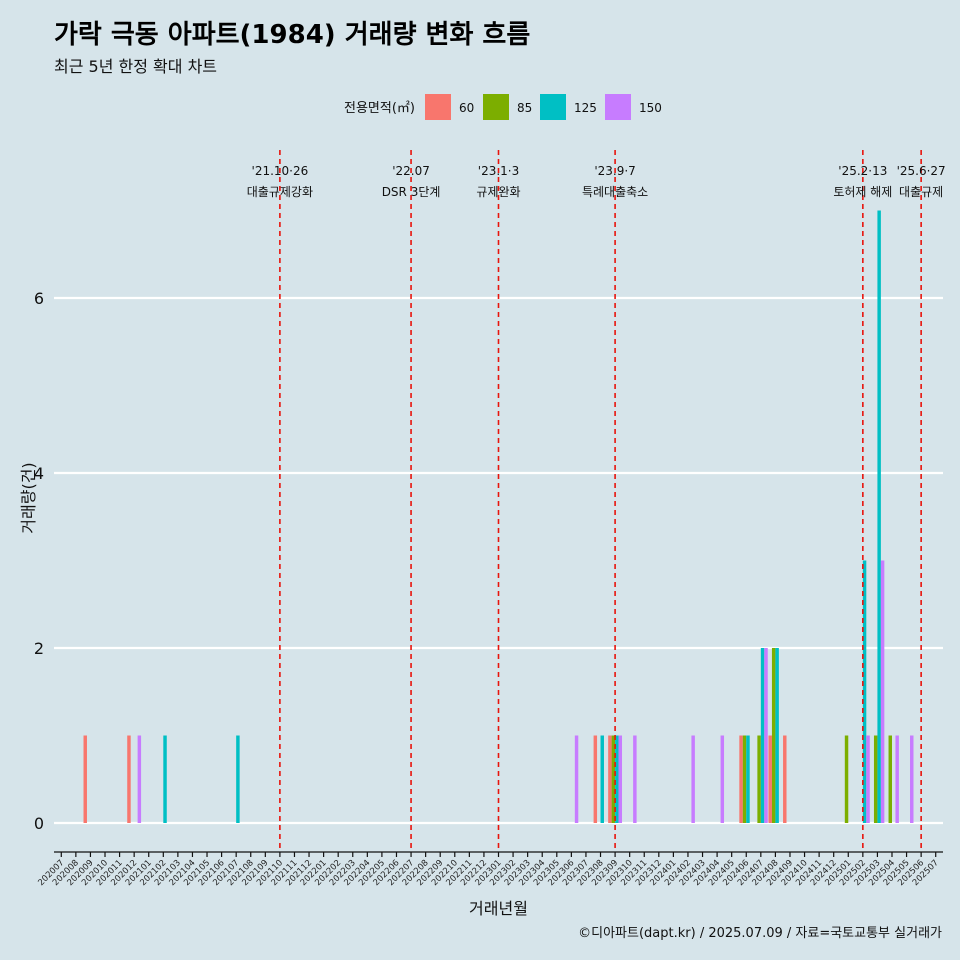 This screenshot has width=960, height=960. I want to click on y-axis-title: 거래량(건), so click(28, 497).